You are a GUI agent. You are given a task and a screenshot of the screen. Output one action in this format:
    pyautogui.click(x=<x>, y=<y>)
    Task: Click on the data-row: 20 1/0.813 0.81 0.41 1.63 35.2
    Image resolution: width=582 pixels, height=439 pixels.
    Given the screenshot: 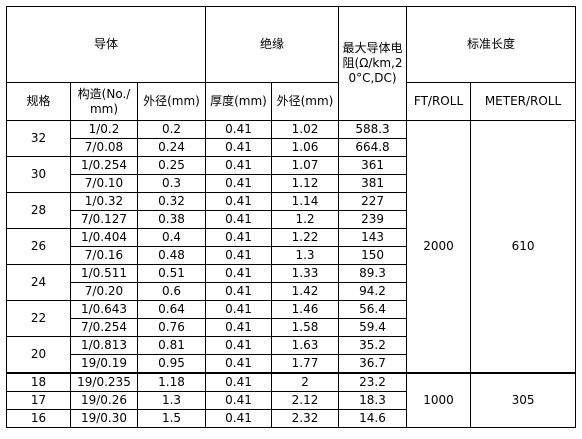 What is the action you would take?
    pyautogui.click(x=291, y=355)
    